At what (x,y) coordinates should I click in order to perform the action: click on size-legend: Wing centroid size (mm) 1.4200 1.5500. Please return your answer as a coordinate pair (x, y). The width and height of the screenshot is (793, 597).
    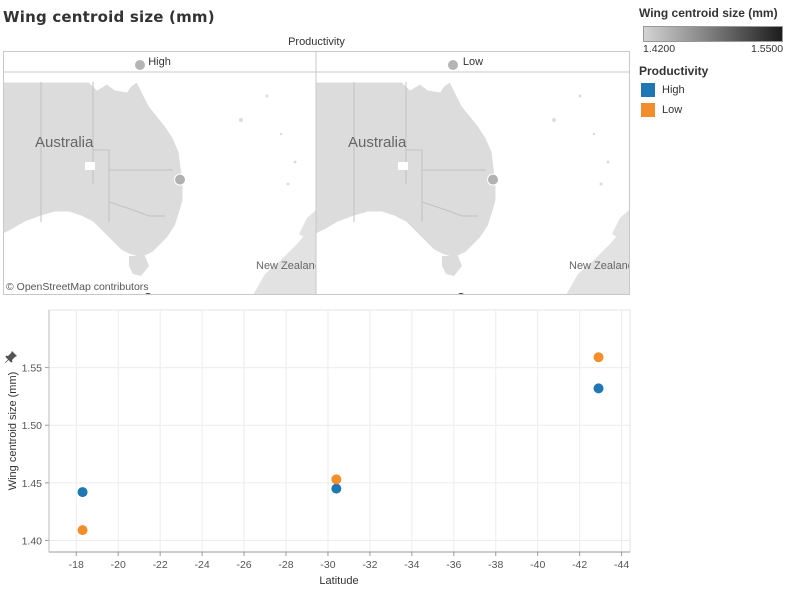
    Looking at the image, I should click on (714, 30).